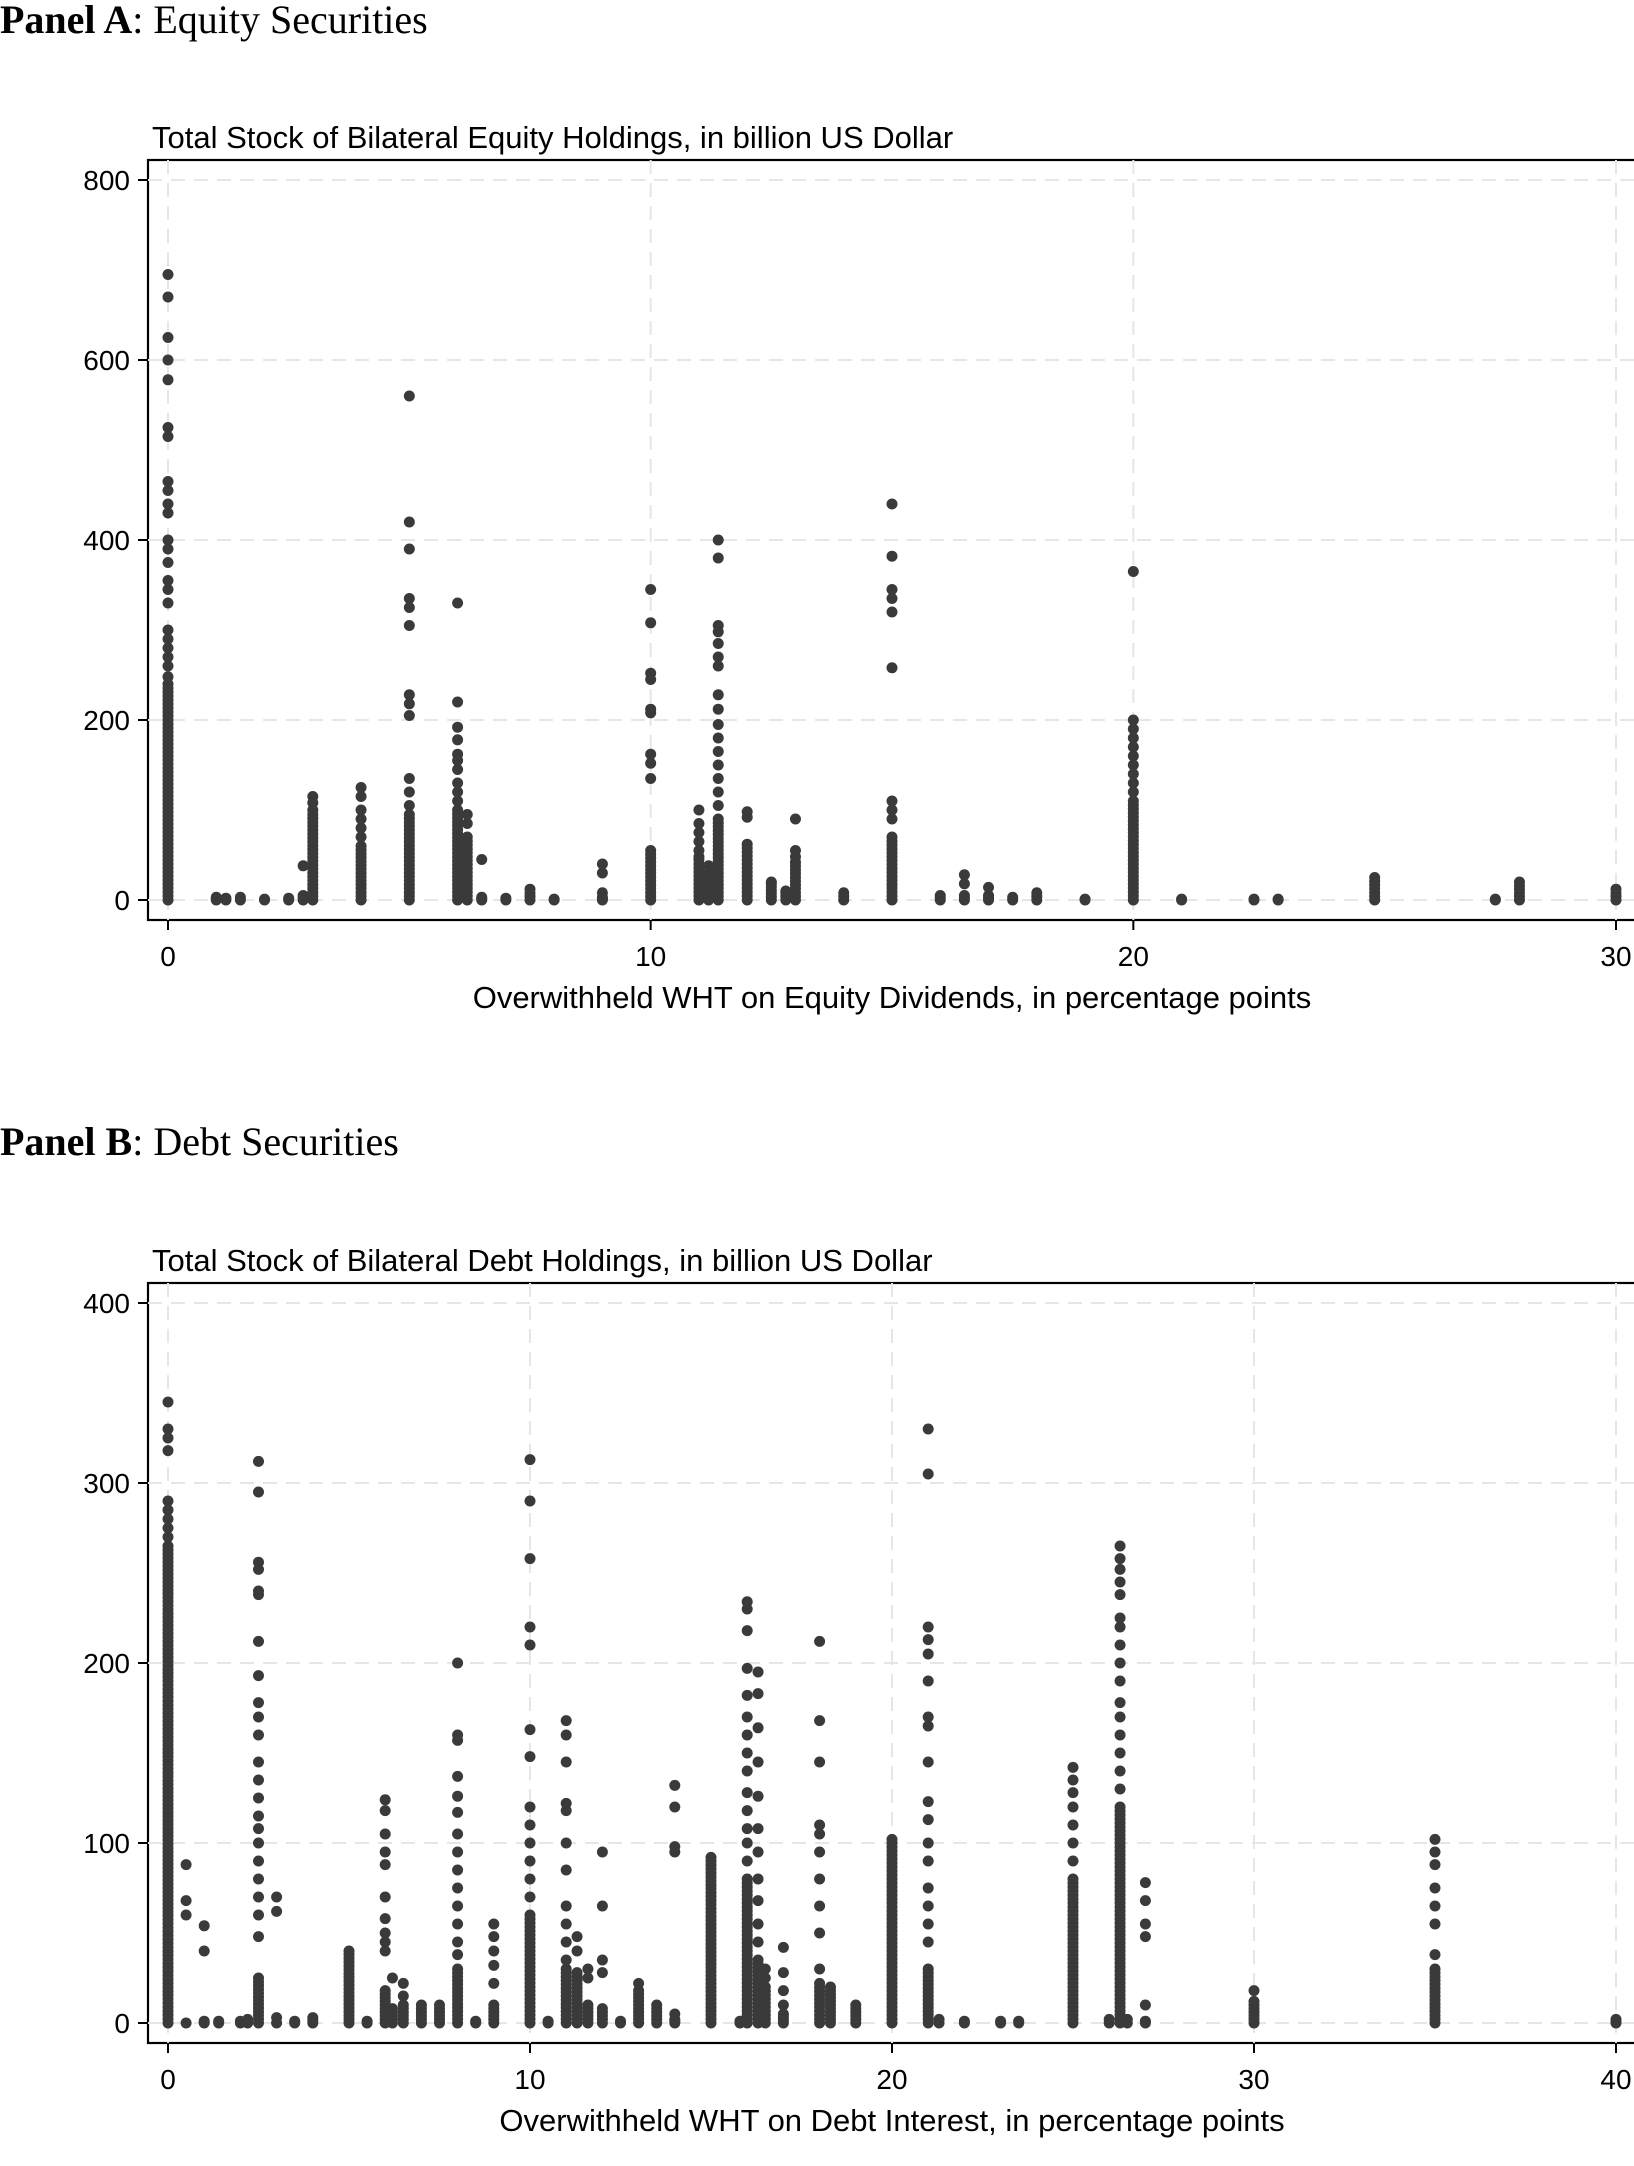 The image size is (1634, 2166). I want to click on panel-a-suffix: : Equity Securities, so click(280, 21).